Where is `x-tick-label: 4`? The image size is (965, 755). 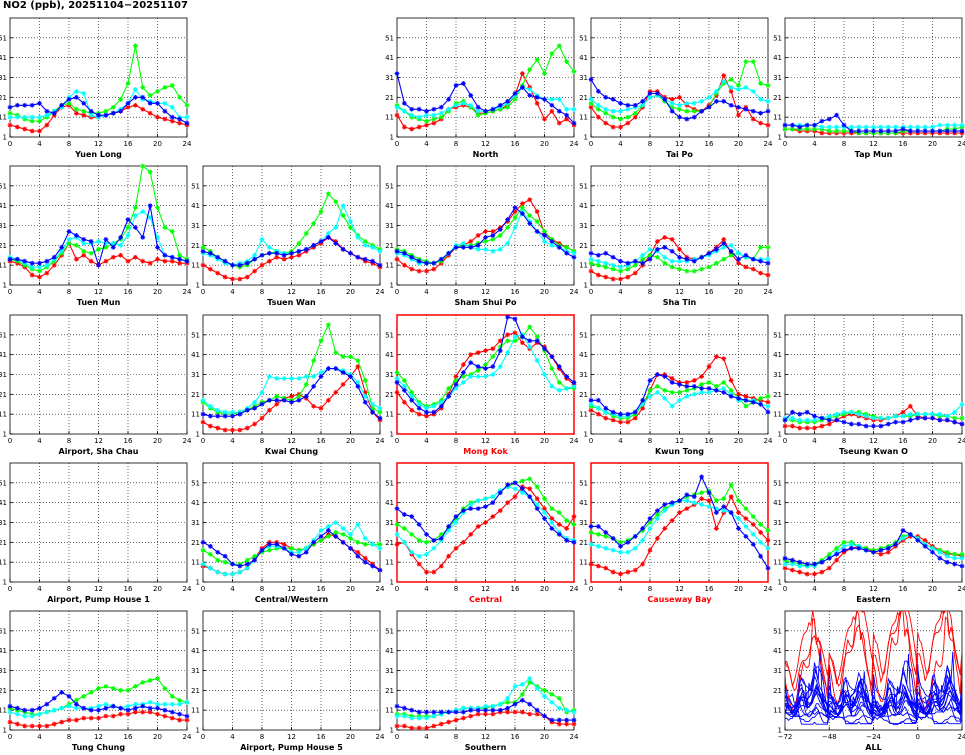 x-tick-label: 4 is located at coordinates (39, 441).